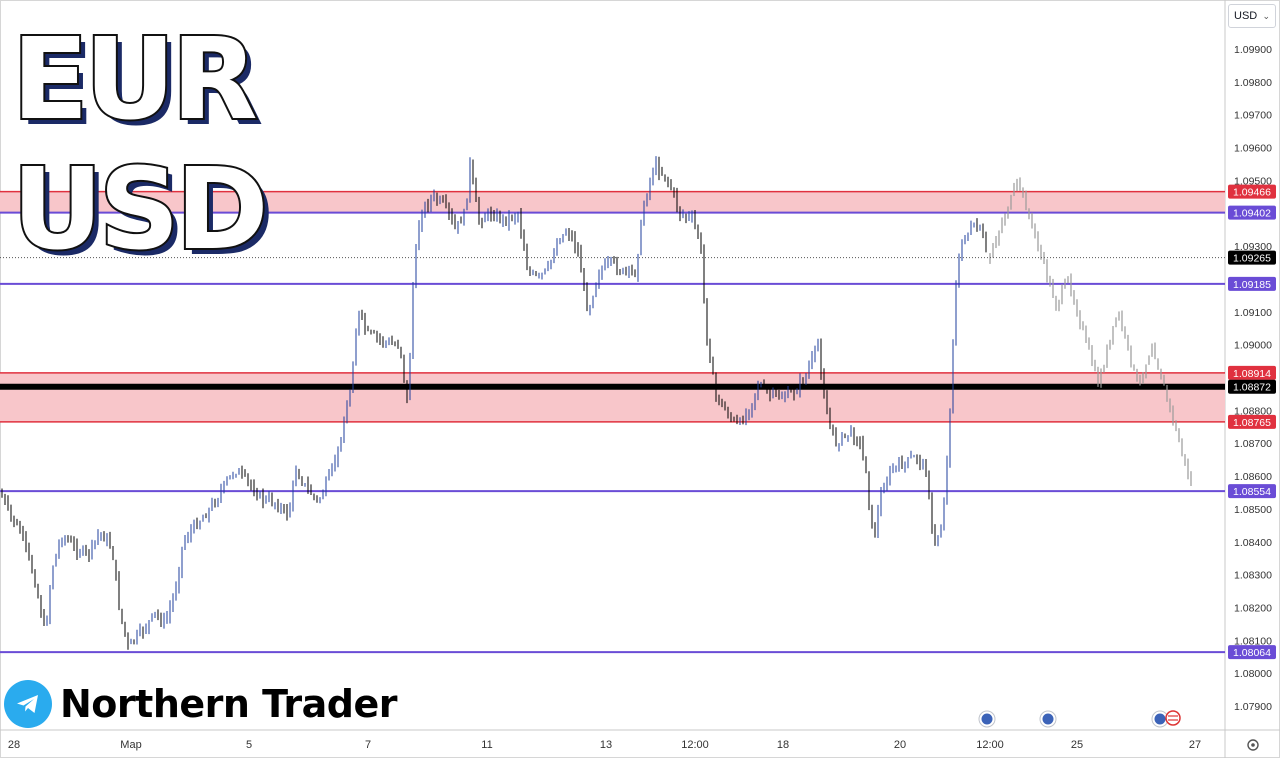  What do you see at coordinates (1253, 149) in the screenshot?
I see `y-tick-3: 1.09600` at bounding box center [1253, 149].